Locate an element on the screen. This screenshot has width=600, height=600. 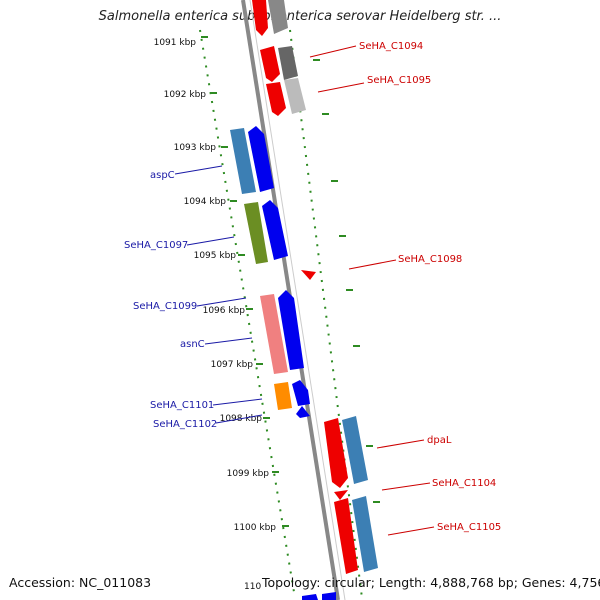
accession-text: Accession: NC_011083 is located at coordinates (80, 582).